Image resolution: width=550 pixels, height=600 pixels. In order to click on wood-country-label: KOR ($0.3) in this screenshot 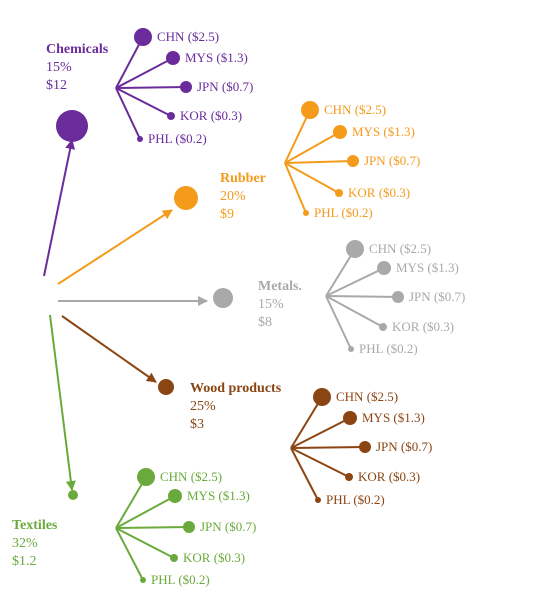, I will do `click(389, 476)`.